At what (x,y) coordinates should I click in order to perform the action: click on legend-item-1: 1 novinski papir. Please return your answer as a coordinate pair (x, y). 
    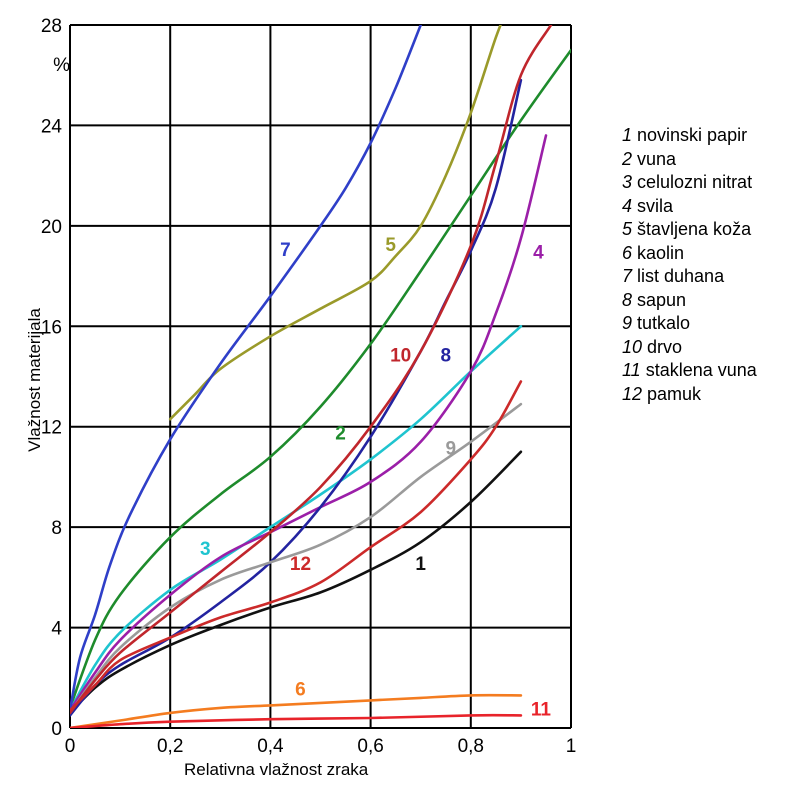
    Looking at the image, I should click on (689, 136).